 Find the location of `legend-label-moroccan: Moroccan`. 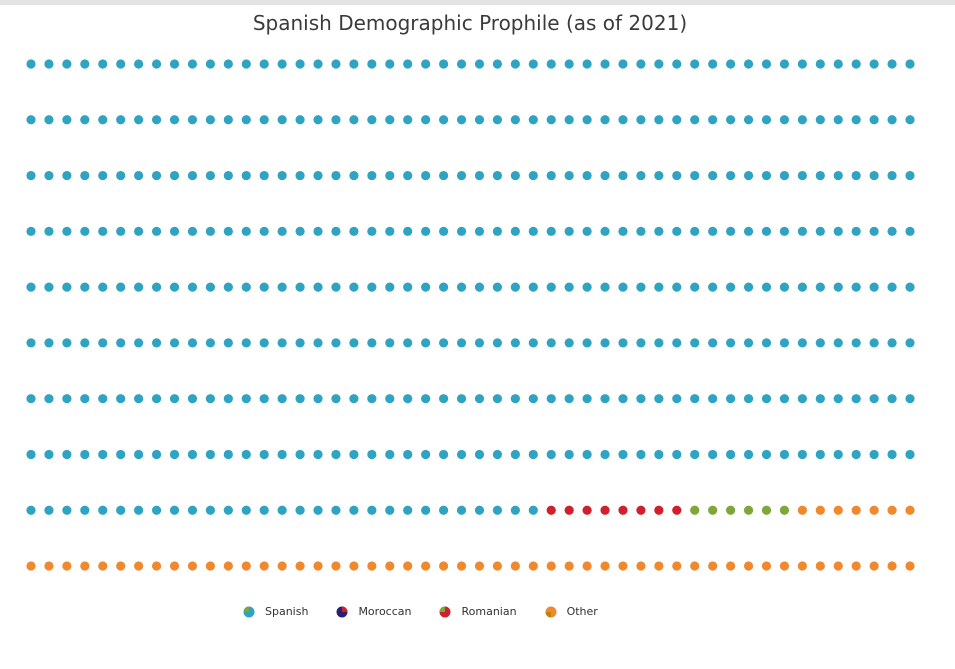

legend-label-moroccan: Moroccan is located at coordinates (385, 611).